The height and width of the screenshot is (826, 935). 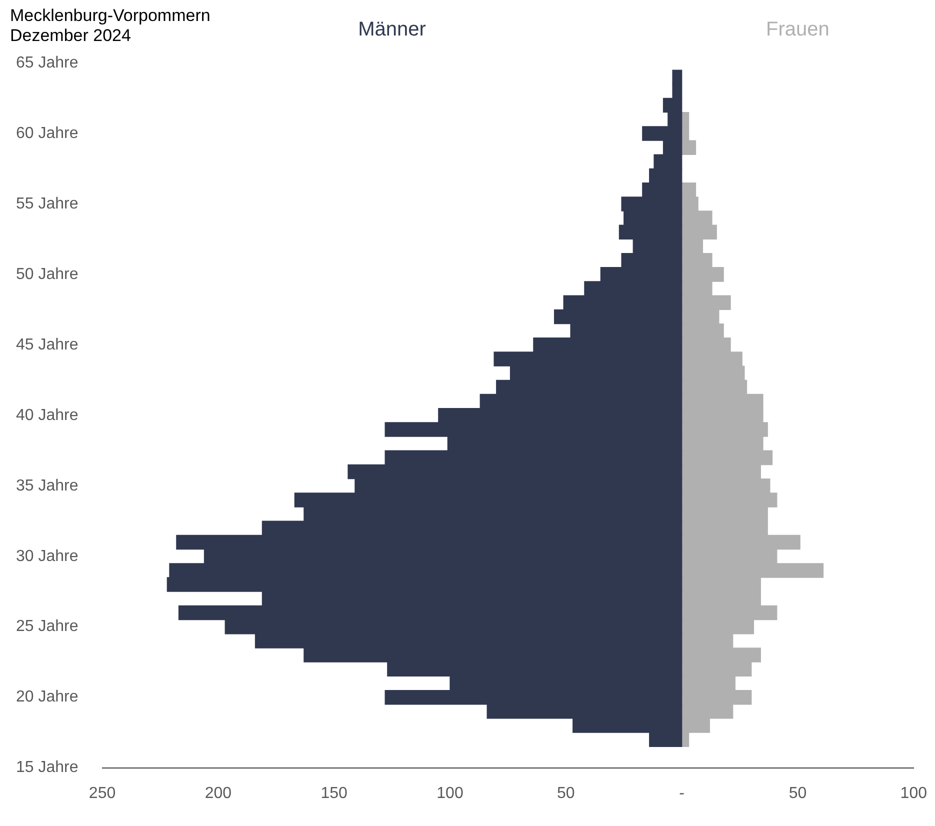 I want to click on text: Männer, so click(x=392, y=29).